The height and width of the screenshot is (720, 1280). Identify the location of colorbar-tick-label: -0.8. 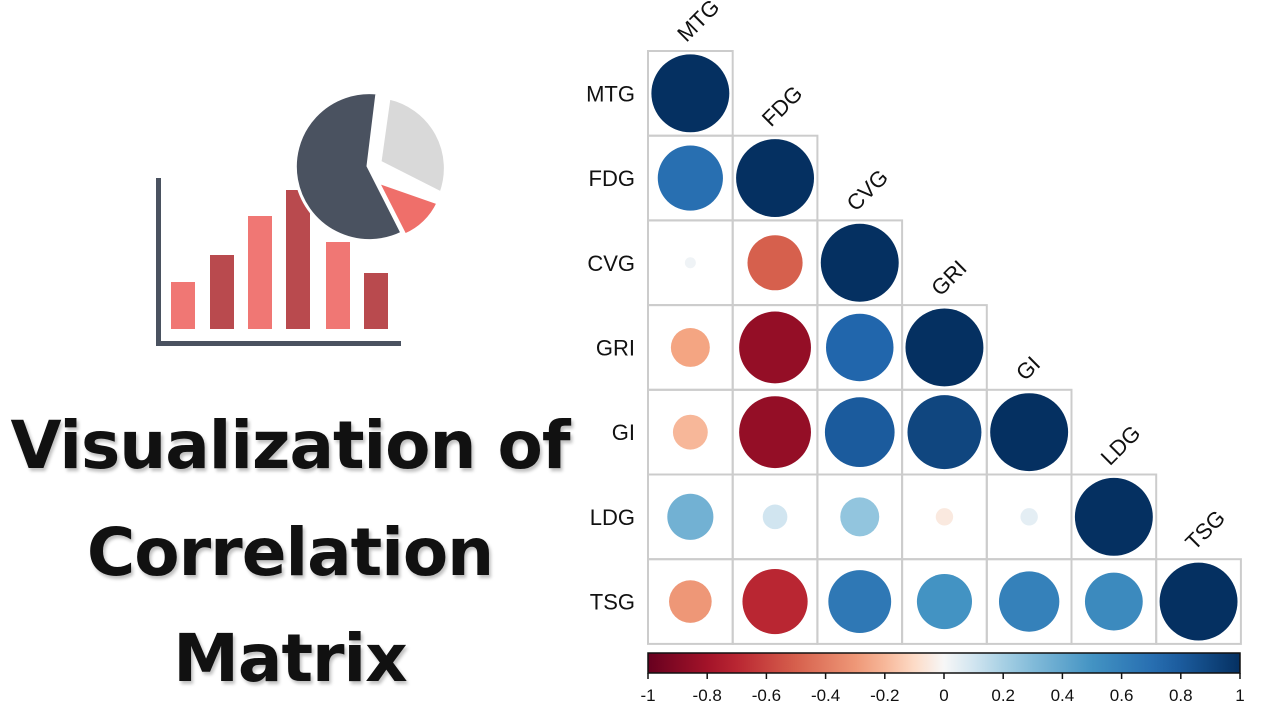
(707, 695).